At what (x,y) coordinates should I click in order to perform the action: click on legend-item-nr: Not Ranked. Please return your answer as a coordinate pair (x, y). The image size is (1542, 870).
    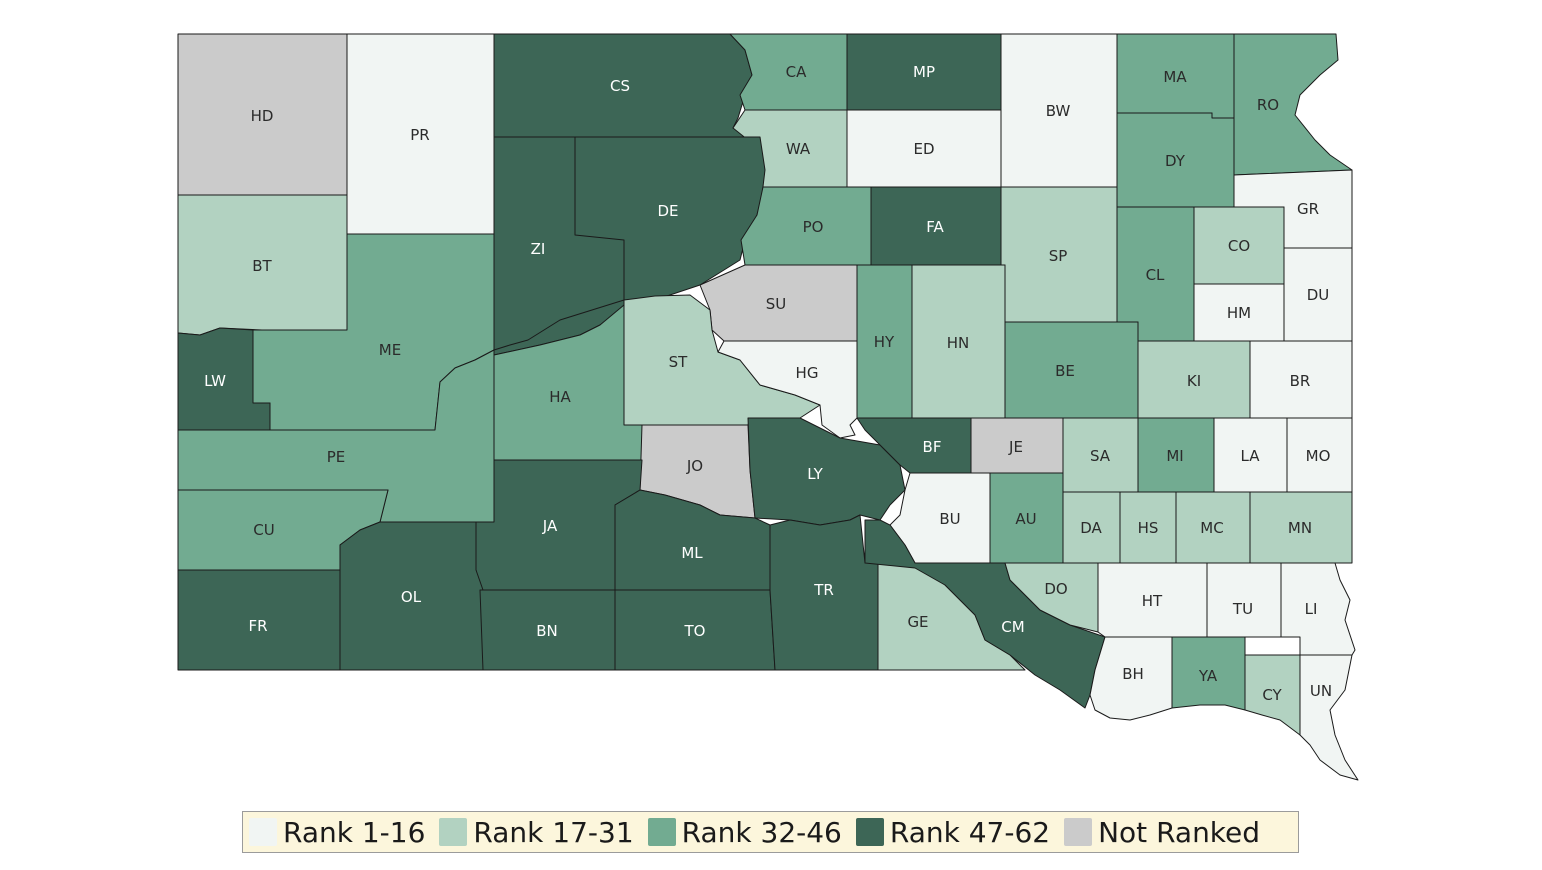
    Looking at the image, I should click on (1162, 832).